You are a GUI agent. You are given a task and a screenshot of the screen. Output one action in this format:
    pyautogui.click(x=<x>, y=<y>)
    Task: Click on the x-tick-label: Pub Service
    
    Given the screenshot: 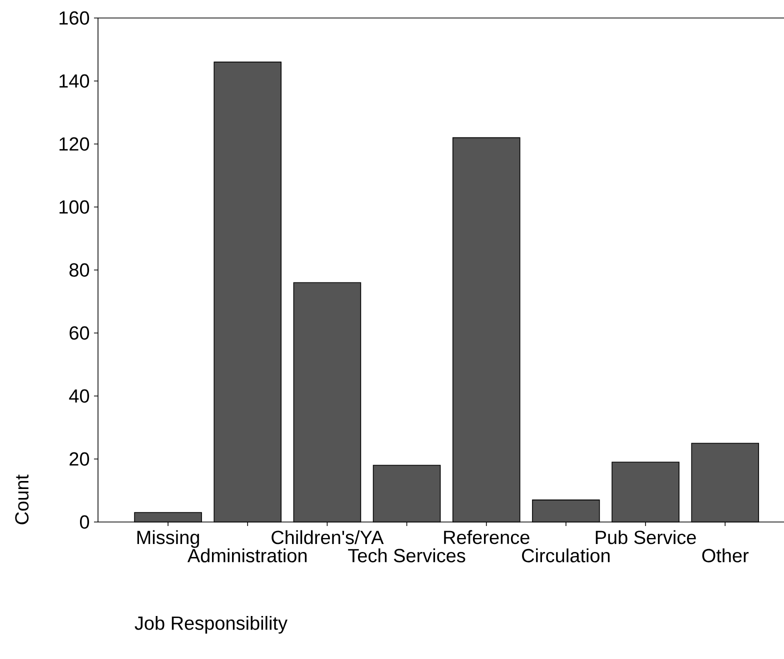 What is the action you would take?
    pyautogui.click(x=646, y=537)
    